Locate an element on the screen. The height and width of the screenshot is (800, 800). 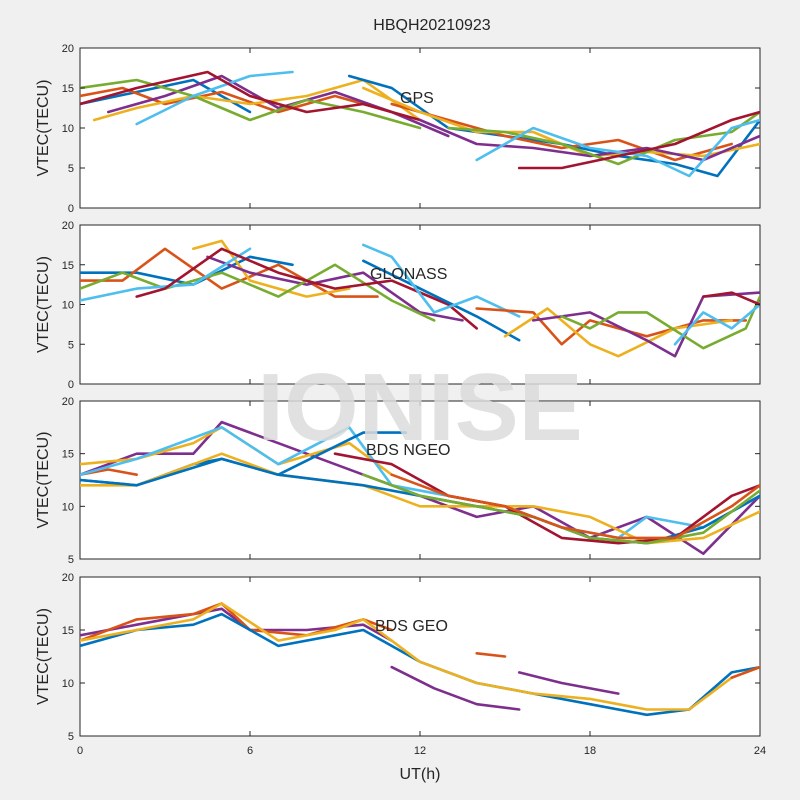
x-tick-label: 6 is located at coordinates (250, 751).